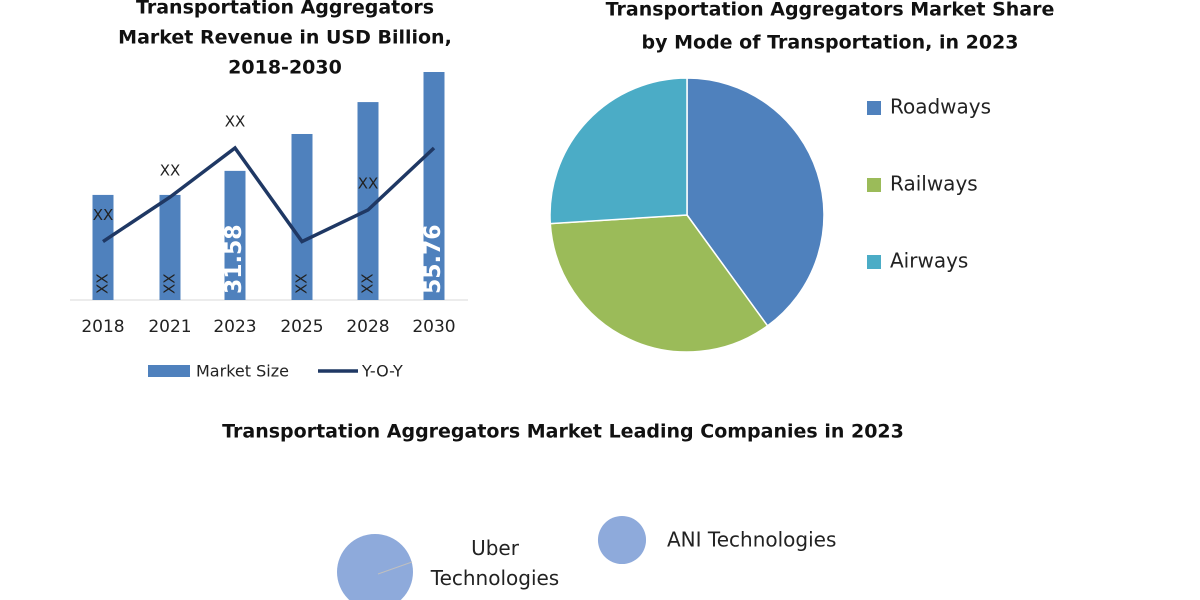 The width and height of the screenshot is (1200, 600). I want to click on legend-label: Railways, so click(934, 184).